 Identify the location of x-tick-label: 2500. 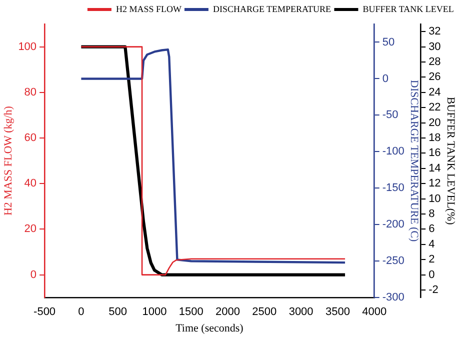
(264, 312).